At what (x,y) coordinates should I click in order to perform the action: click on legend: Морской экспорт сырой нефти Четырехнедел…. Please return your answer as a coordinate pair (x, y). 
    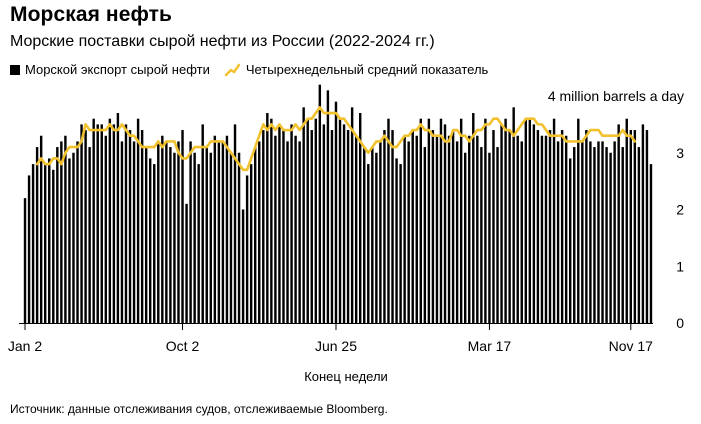
    Looking at the image, I should click on (249, 69).